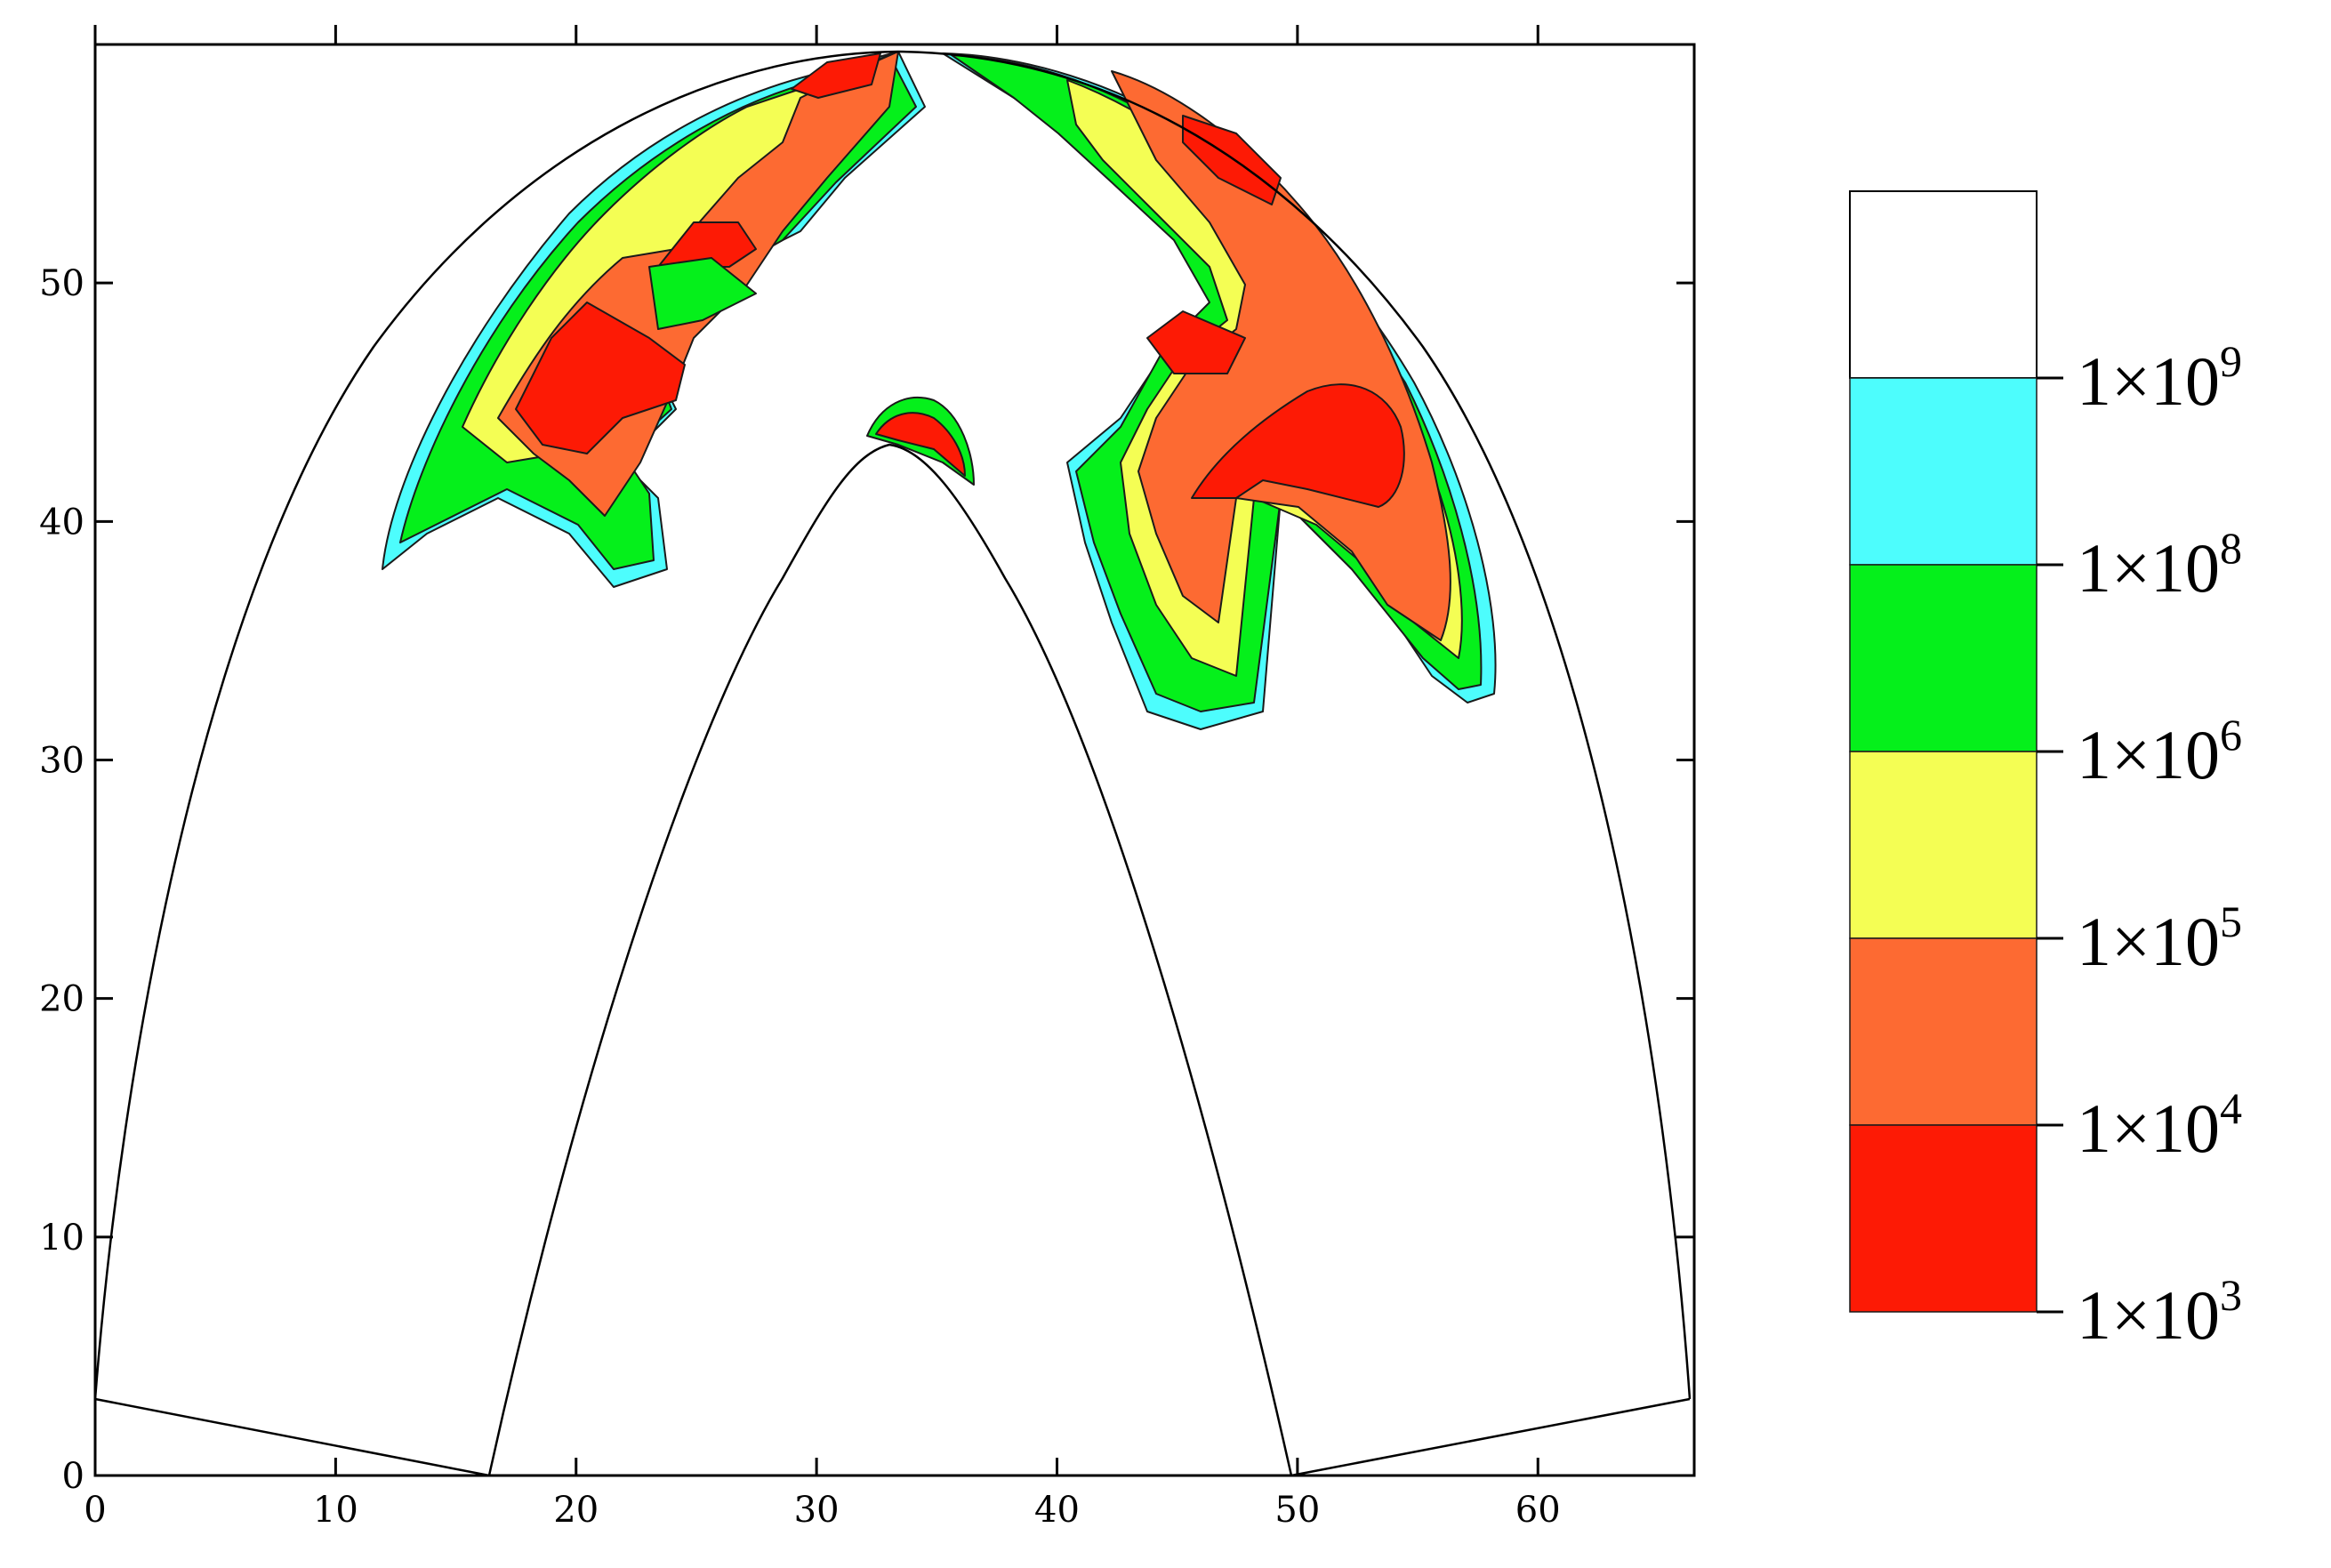  What do you see at coordinates (335, 1510) in the screenshot?
I see `x-tick-label: 10` at bounding box center [335, 1510].